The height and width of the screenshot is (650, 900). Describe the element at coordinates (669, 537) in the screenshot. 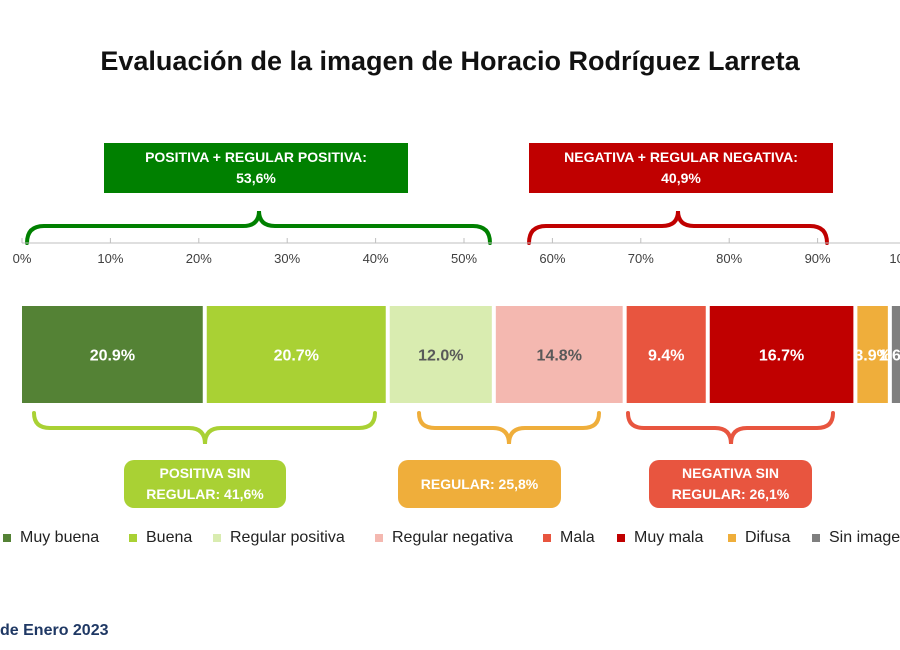

I see `legend-label: Muy mala` at that location.